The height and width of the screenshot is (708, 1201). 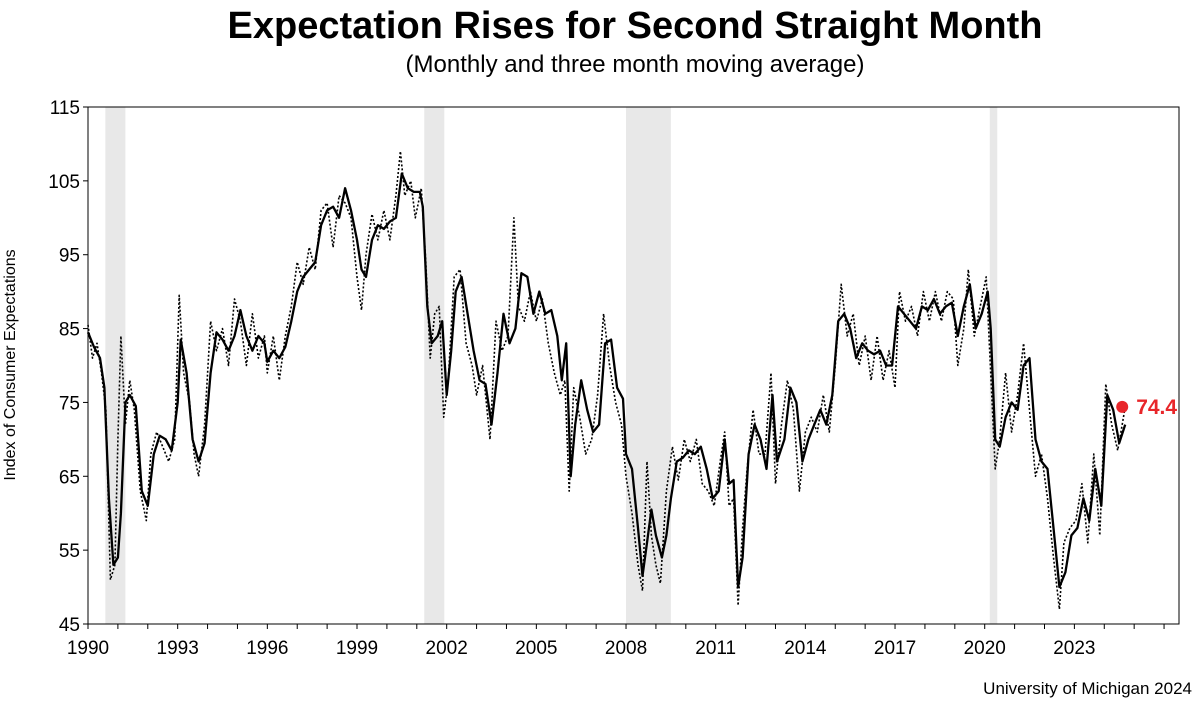 I want to click on x-tick-label: 1990, so click(x=88, y=648).